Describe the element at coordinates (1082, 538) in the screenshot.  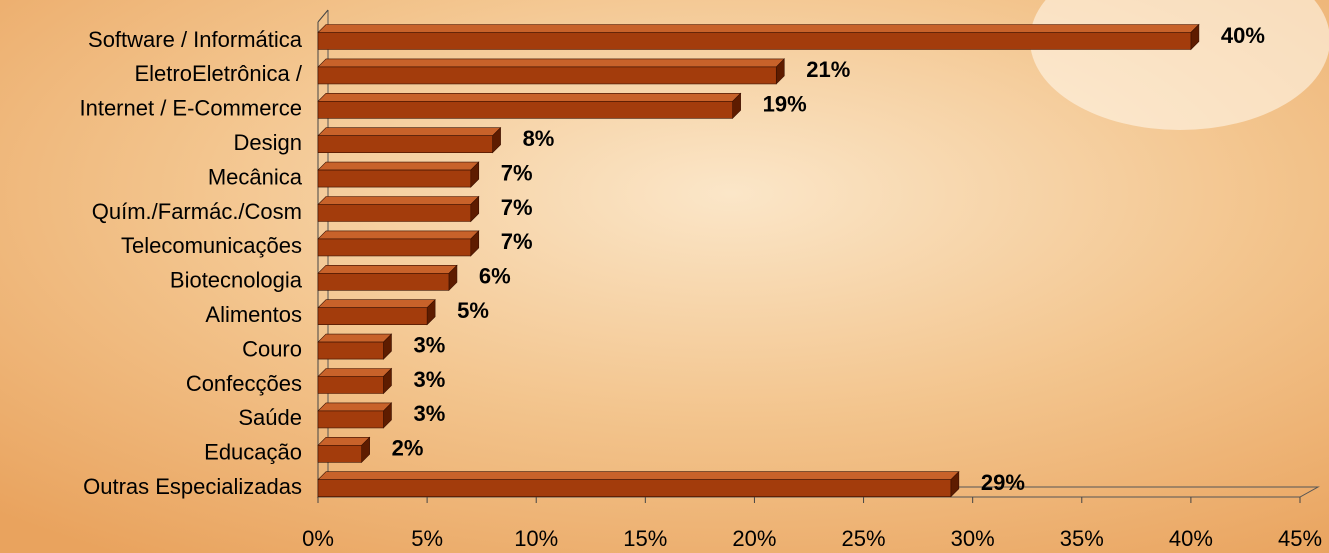
I see `x-tick-label: 35%` at that location.